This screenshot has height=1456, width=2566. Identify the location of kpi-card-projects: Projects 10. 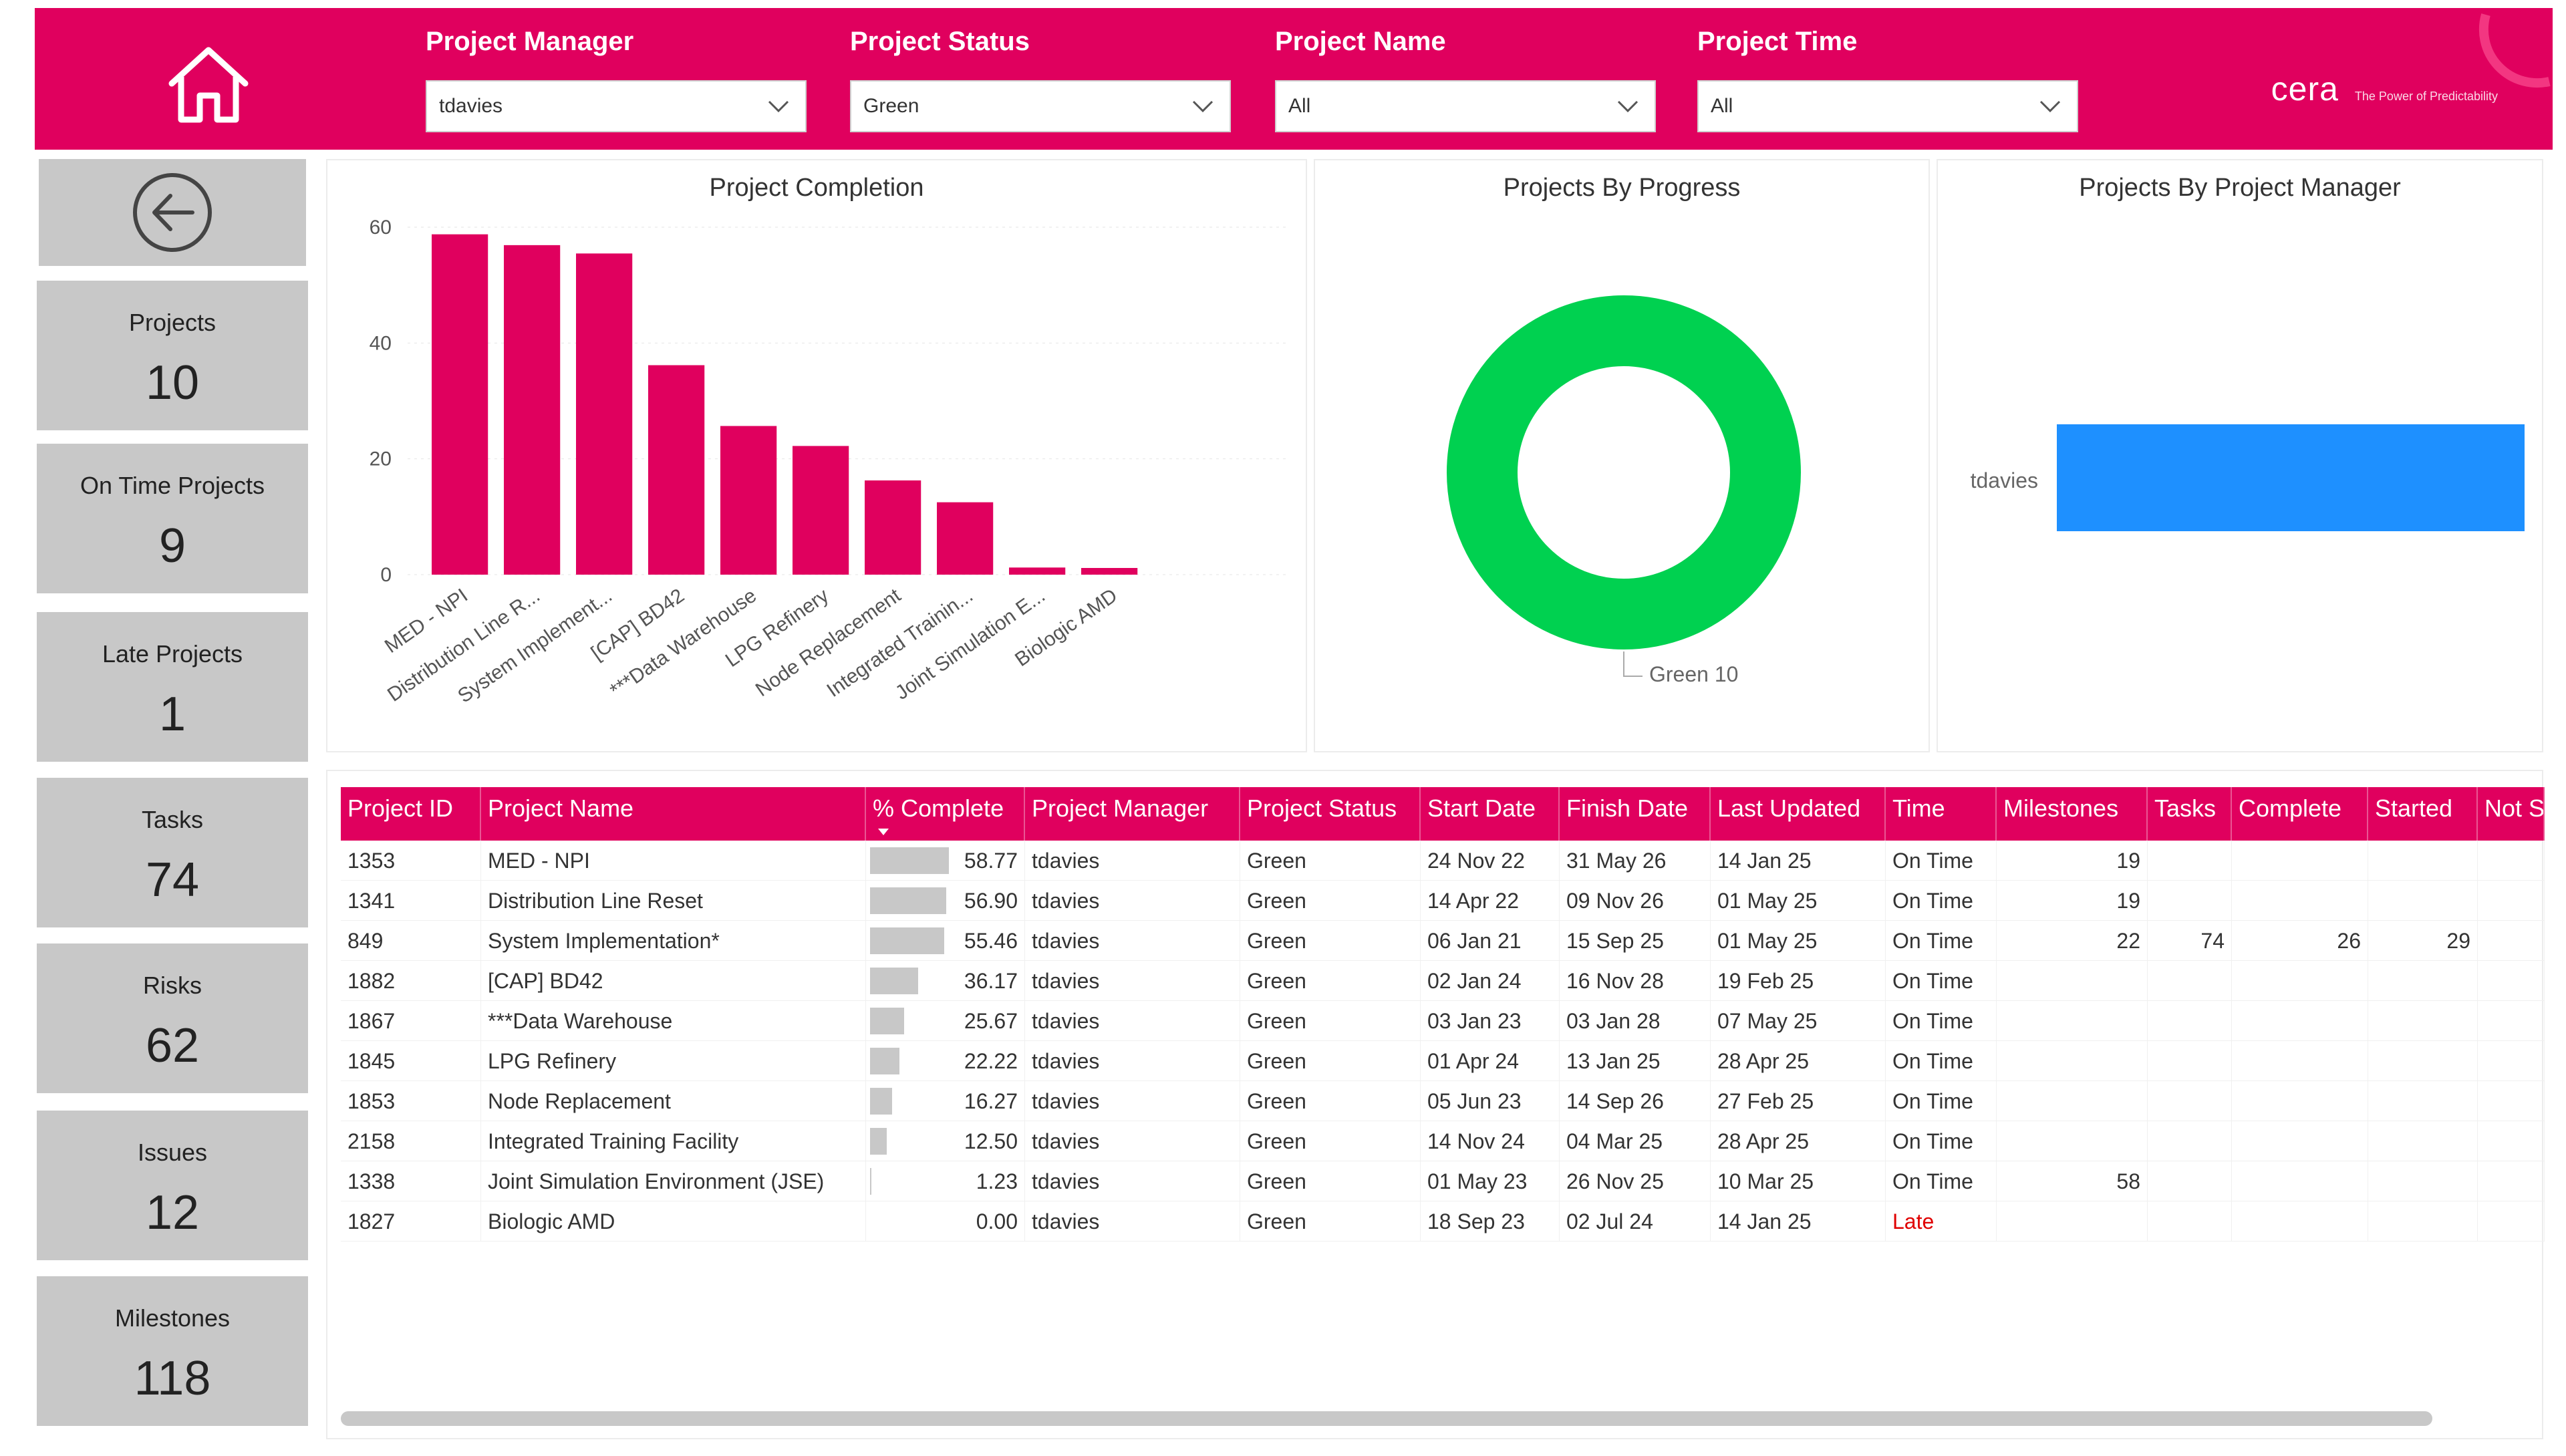
(172, 356).